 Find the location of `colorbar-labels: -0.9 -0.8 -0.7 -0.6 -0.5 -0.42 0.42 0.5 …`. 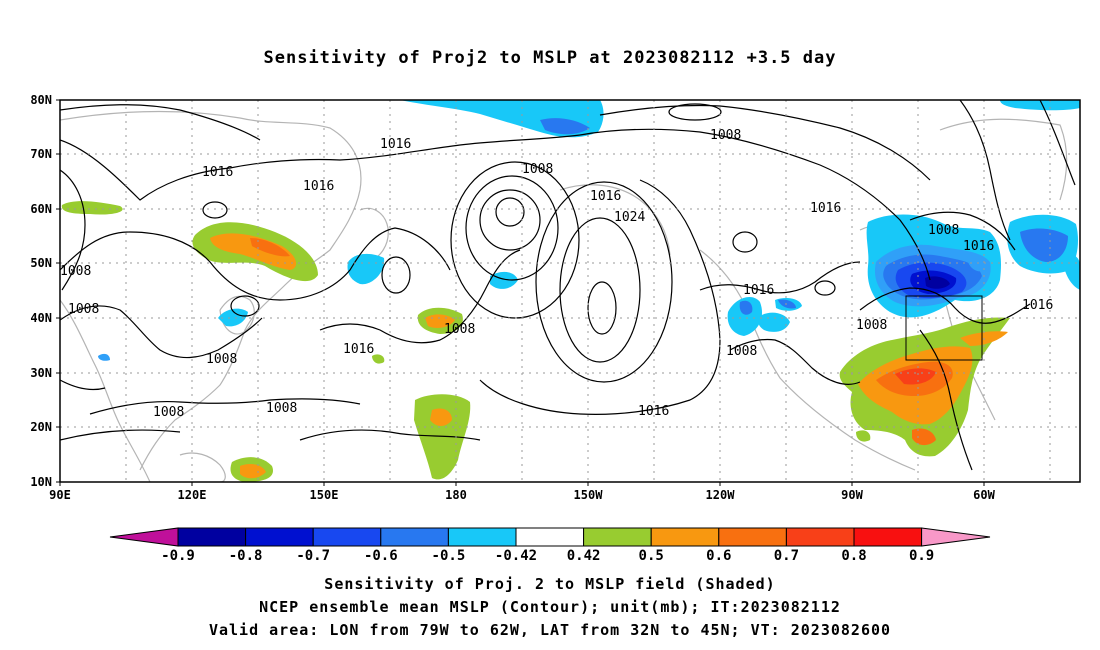

colorbar-labels: -0.9 -0.8 -0.7 -0.6 -0.5 -0.42 0.42 0.5 … is located at coordinates (547, 556).